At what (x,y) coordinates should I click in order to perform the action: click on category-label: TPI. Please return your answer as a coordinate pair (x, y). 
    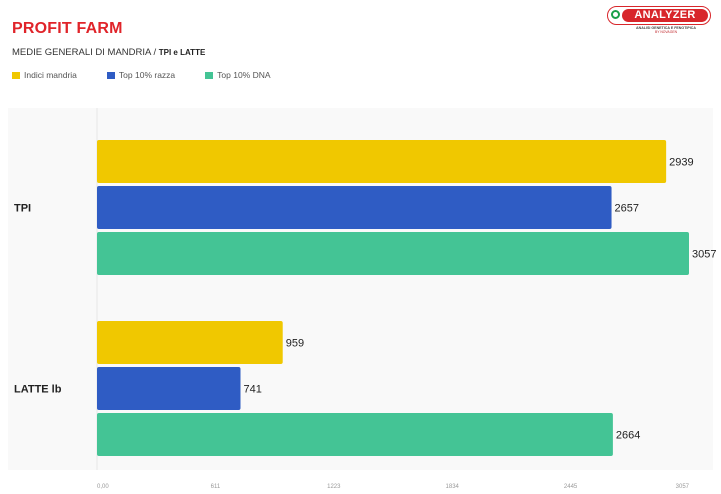
    Looking at the image, I should click on (22, 209).